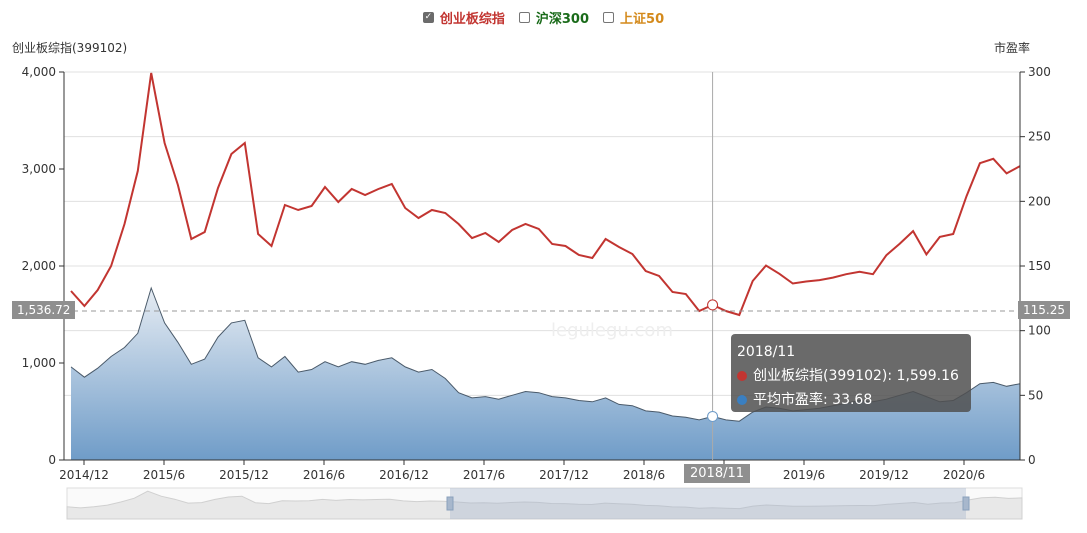  I want to click on x-tick-label: 2017/6, so click(484, 475).